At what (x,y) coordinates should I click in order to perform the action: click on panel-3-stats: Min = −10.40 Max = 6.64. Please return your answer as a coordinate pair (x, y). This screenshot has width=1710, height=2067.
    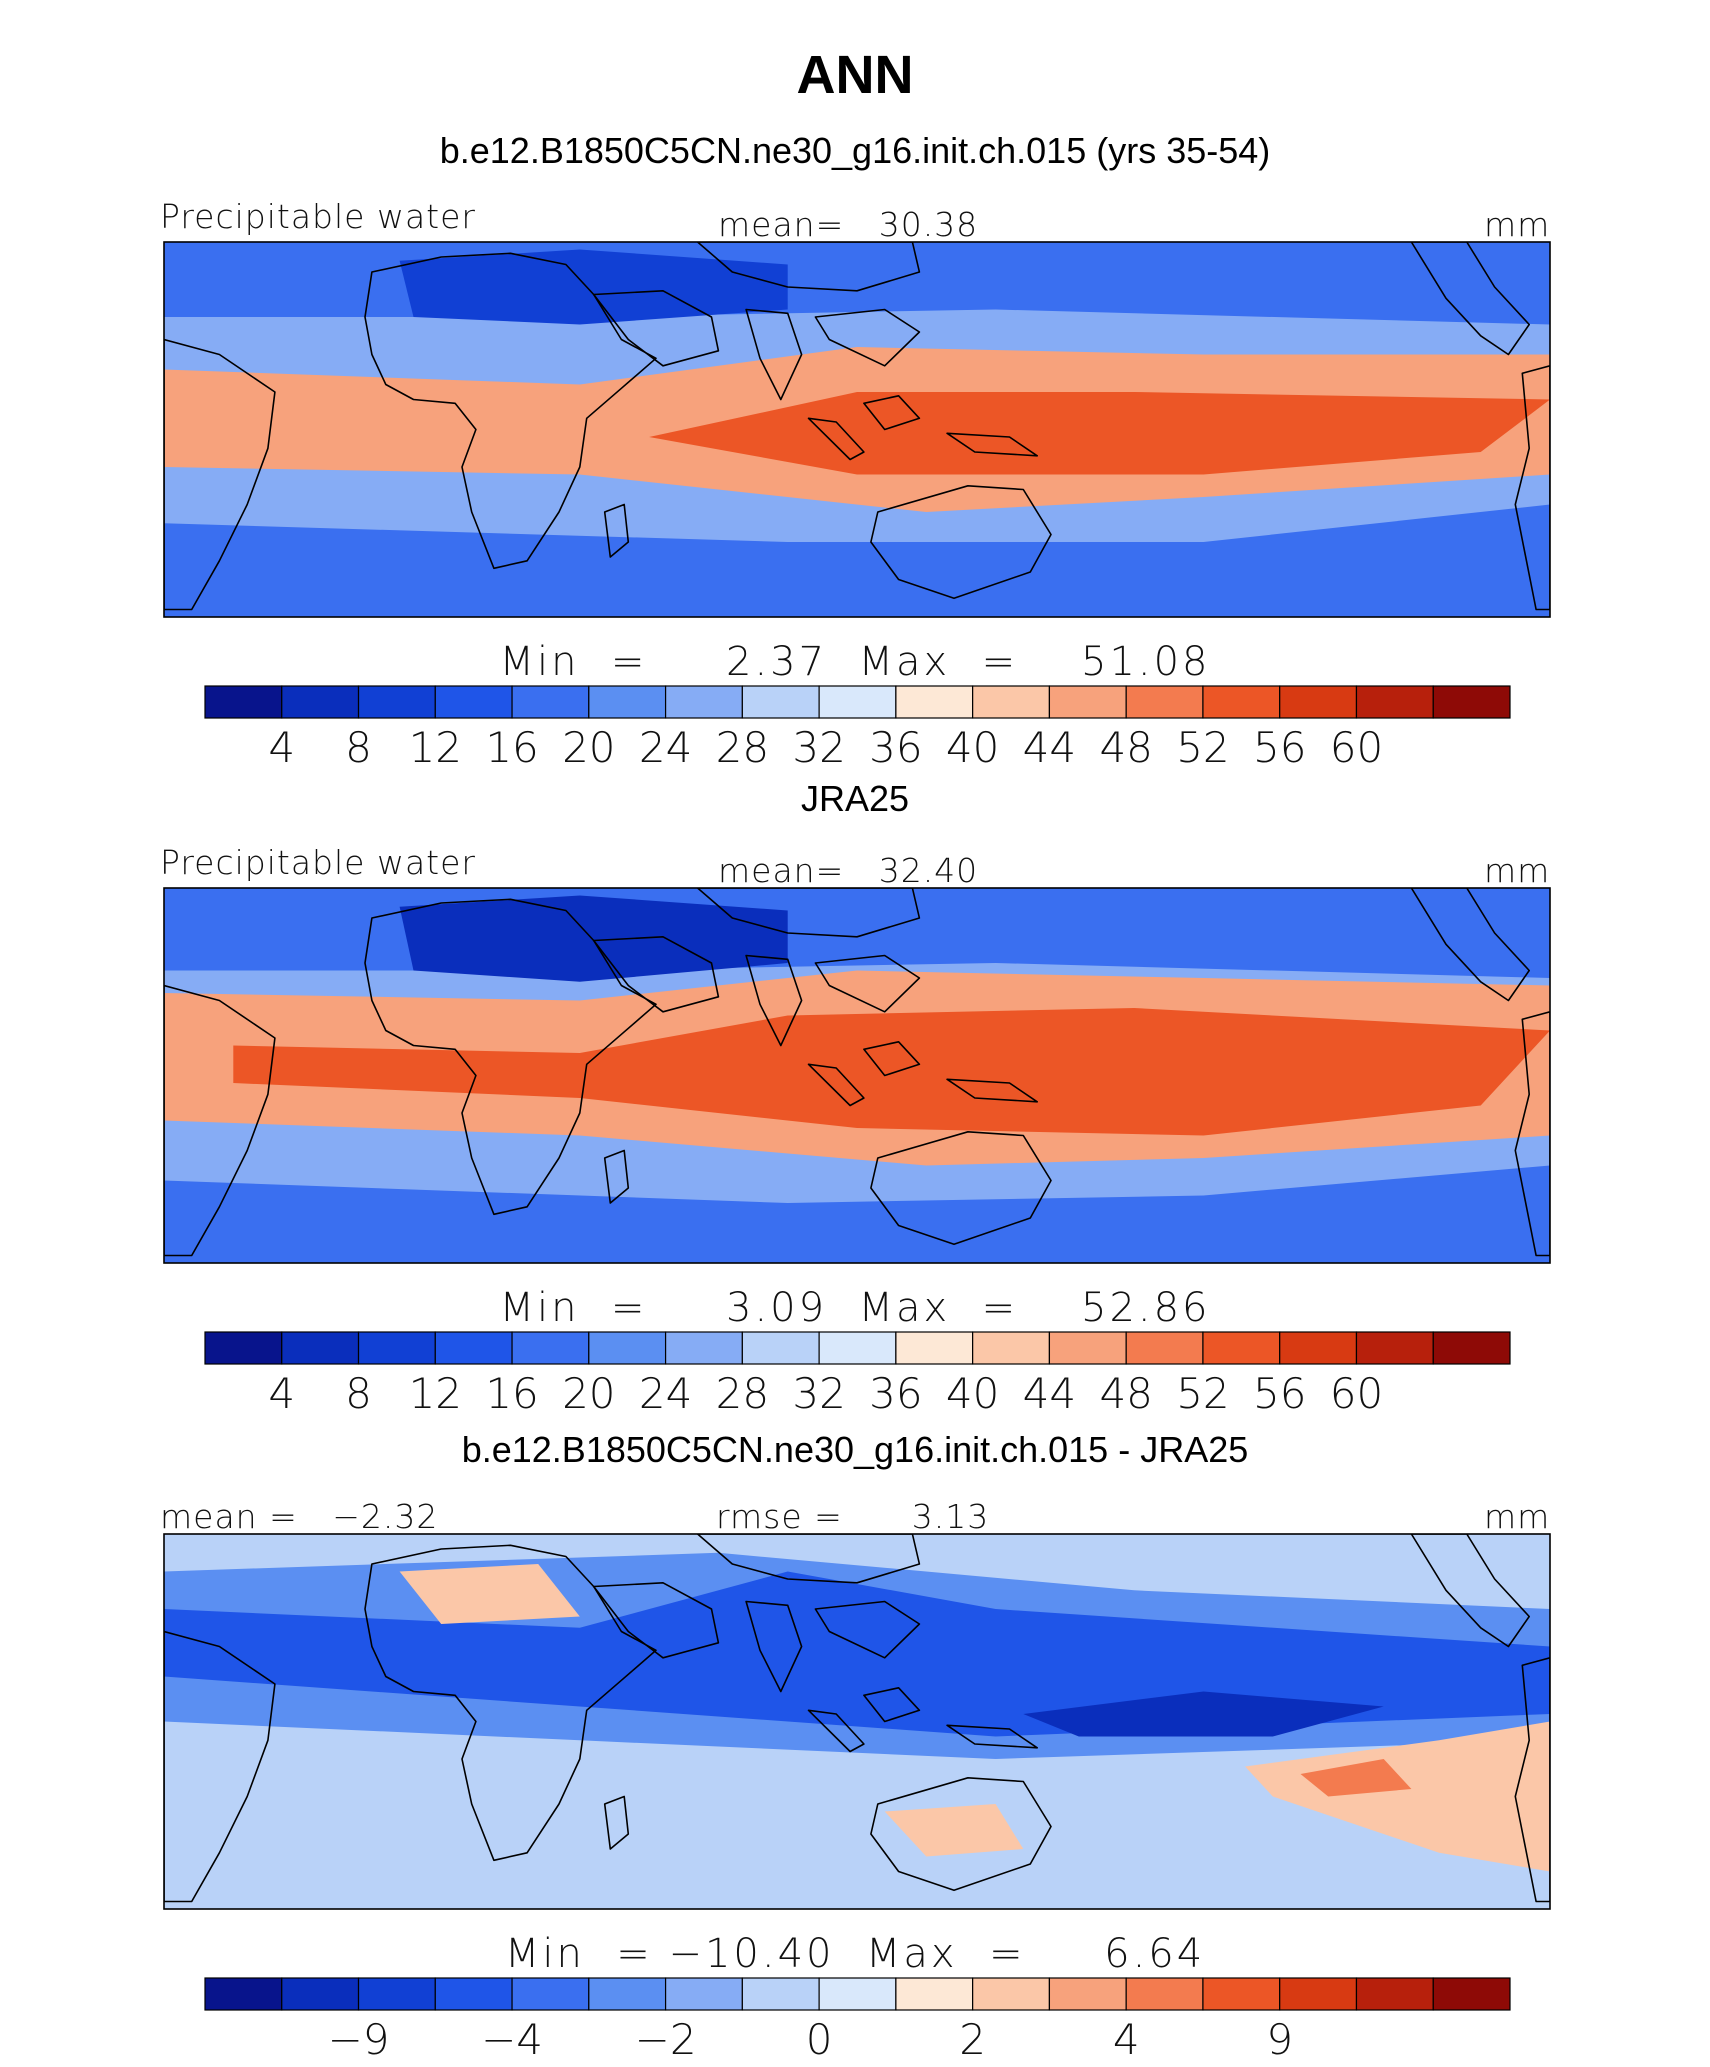
    Looking at the image, I should click on (855, 1954).